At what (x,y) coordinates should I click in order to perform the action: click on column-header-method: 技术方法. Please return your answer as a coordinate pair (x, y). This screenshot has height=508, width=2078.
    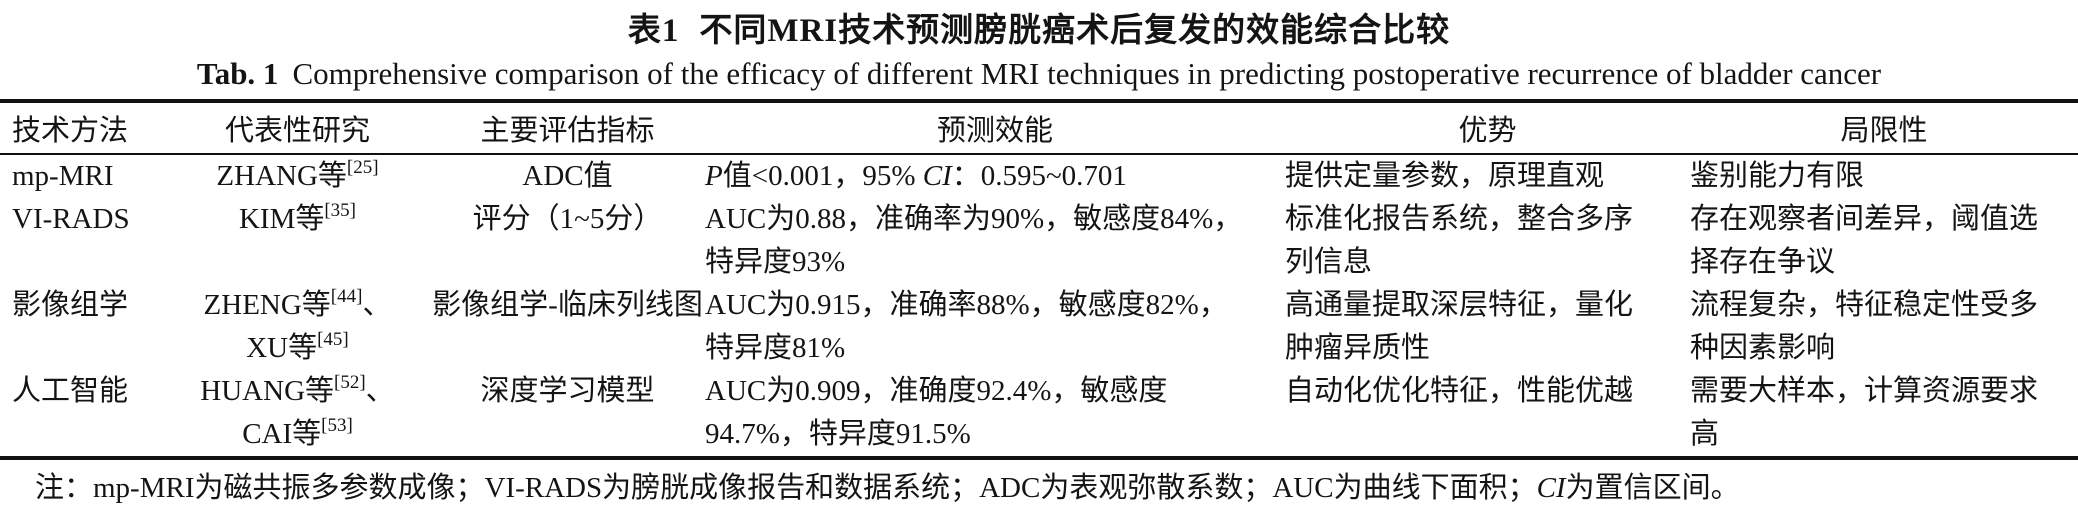
    Looking at the image, I should click on (70, 131).